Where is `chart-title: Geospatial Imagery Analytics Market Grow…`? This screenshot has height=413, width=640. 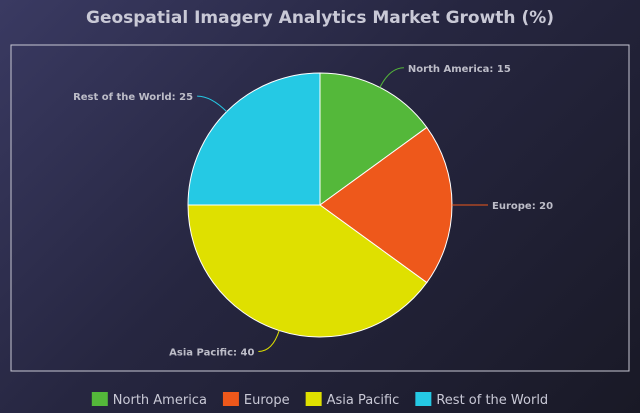 chart-title: Geospatial Imagery Analytics Market Grow… is located at coordinates (320, 18).